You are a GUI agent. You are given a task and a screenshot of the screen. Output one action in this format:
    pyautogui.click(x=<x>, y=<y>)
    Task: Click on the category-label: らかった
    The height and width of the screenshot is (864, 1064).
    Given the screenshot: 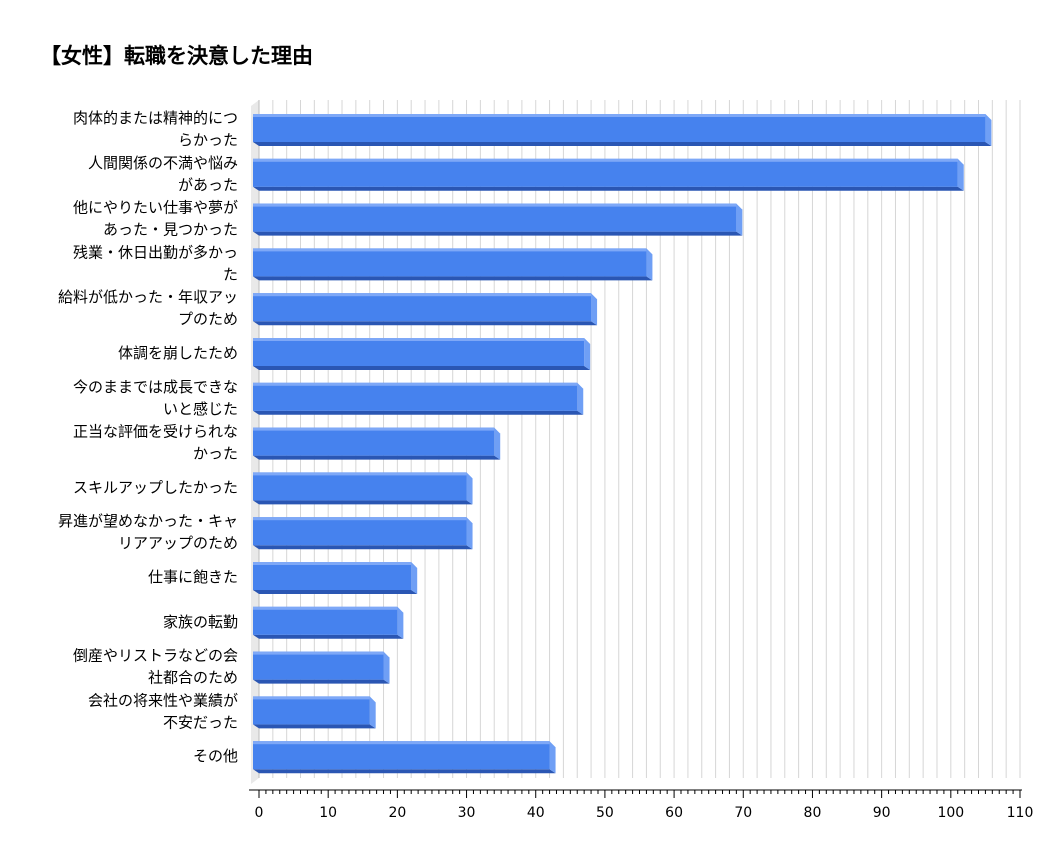 What is the action you would take?
    pyautogui.click(x=208, y=140)
    